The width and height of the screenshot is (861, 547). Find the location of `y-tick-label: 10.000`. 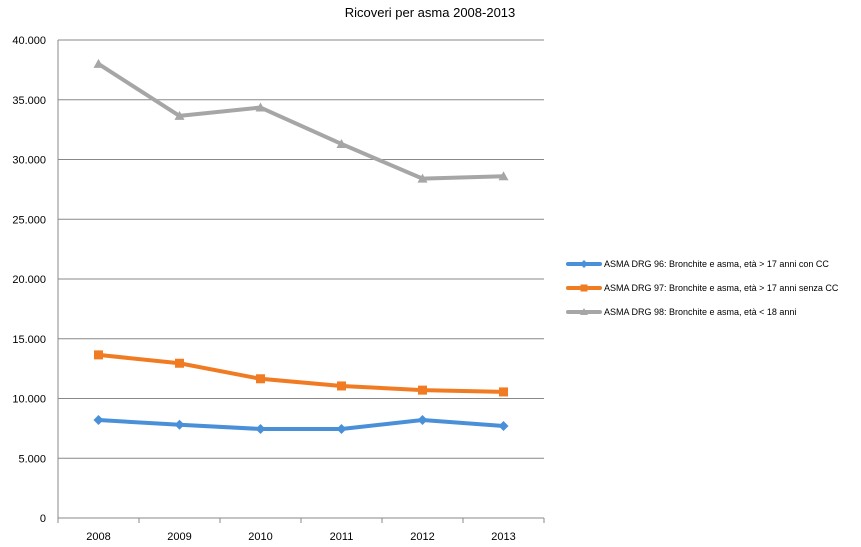

y-tick-label: 10.000 is located at coordinates (29, 400).